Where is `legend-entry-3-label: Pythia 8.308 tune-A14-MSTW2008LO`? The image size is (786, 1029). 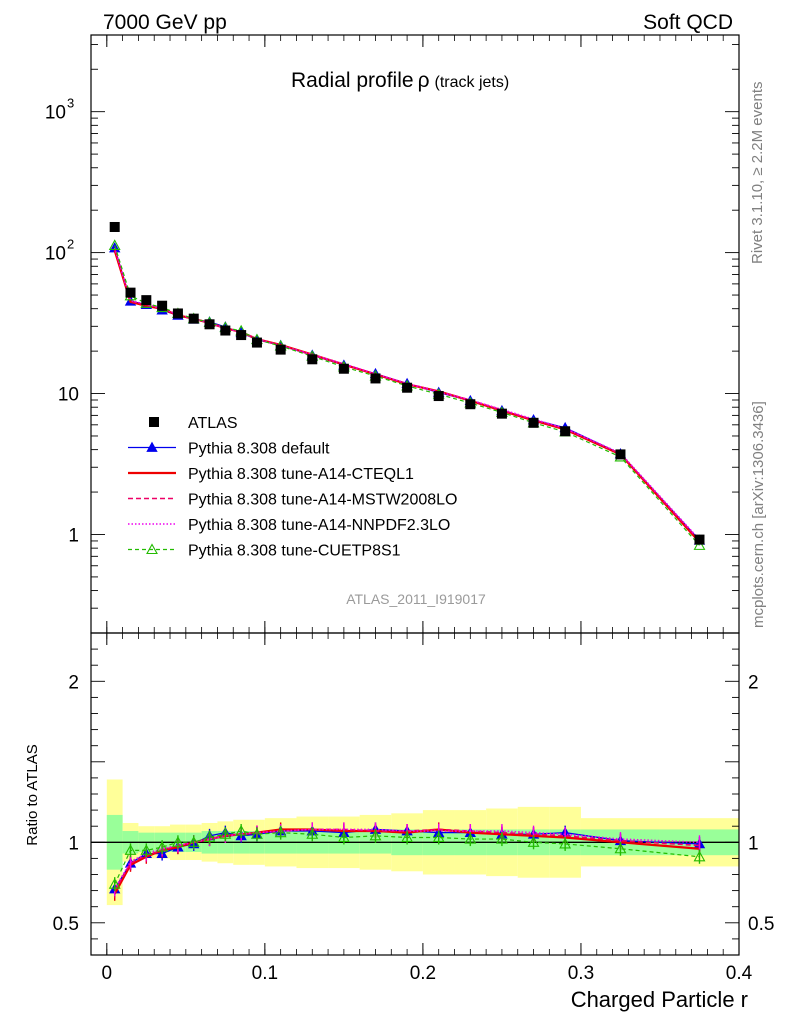 legend-entry-3-label: Pythia 8.308 tune-A14-MSTW2008LO is located at coordinates (322, 500).